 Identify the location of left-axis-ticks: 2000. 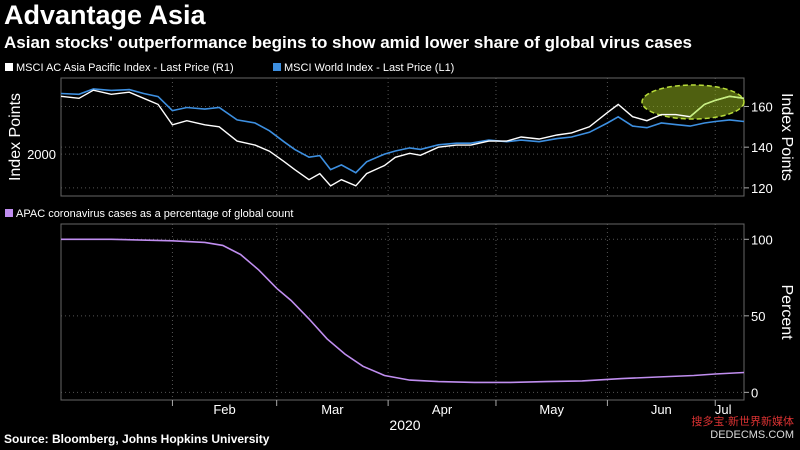
(41, 154).